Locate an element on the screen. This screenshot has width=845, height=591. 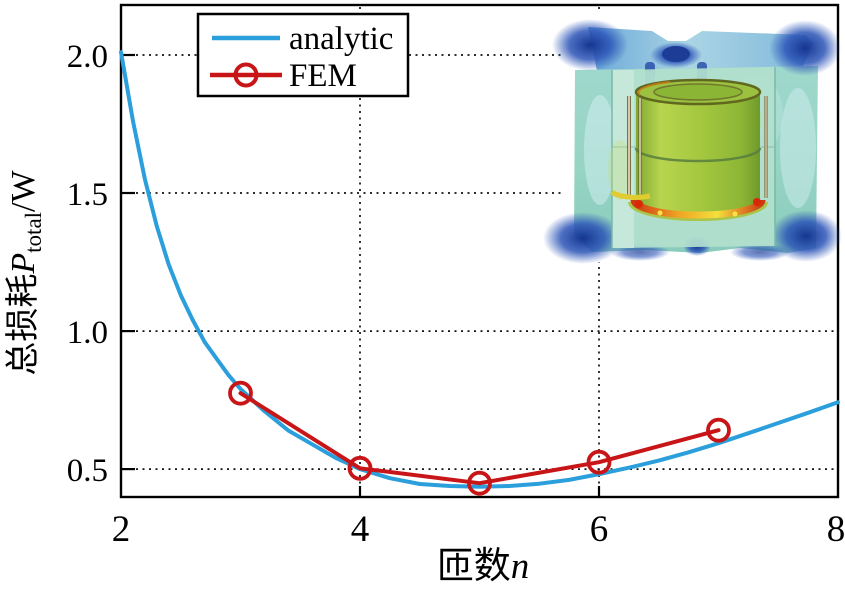
y-axis-title: 总损耗Ptotal/W is located at coordinates (25, 272).